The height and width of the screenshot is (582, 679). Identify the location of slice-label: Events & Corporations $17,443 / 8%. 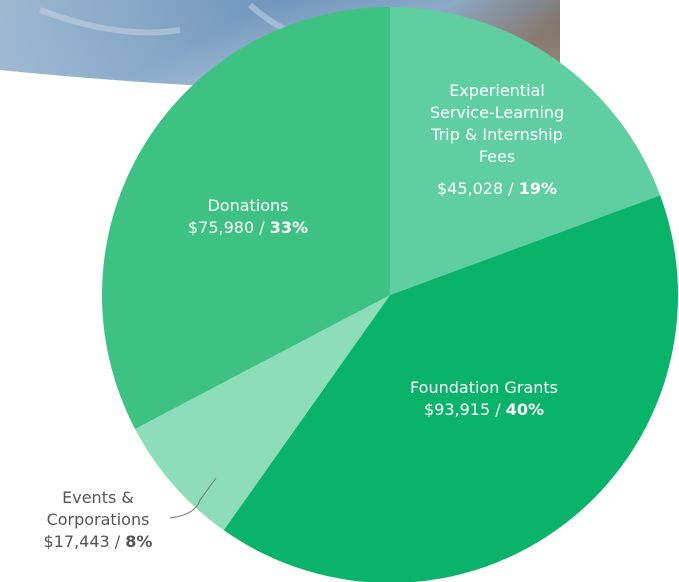
(98, 520).